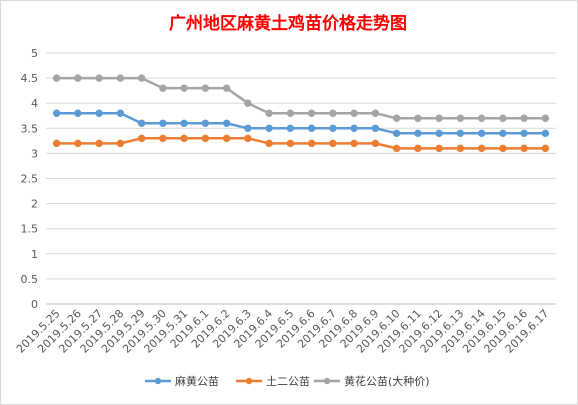  I want to click on legend-label-2: 土二公苗, so click(288, 381).